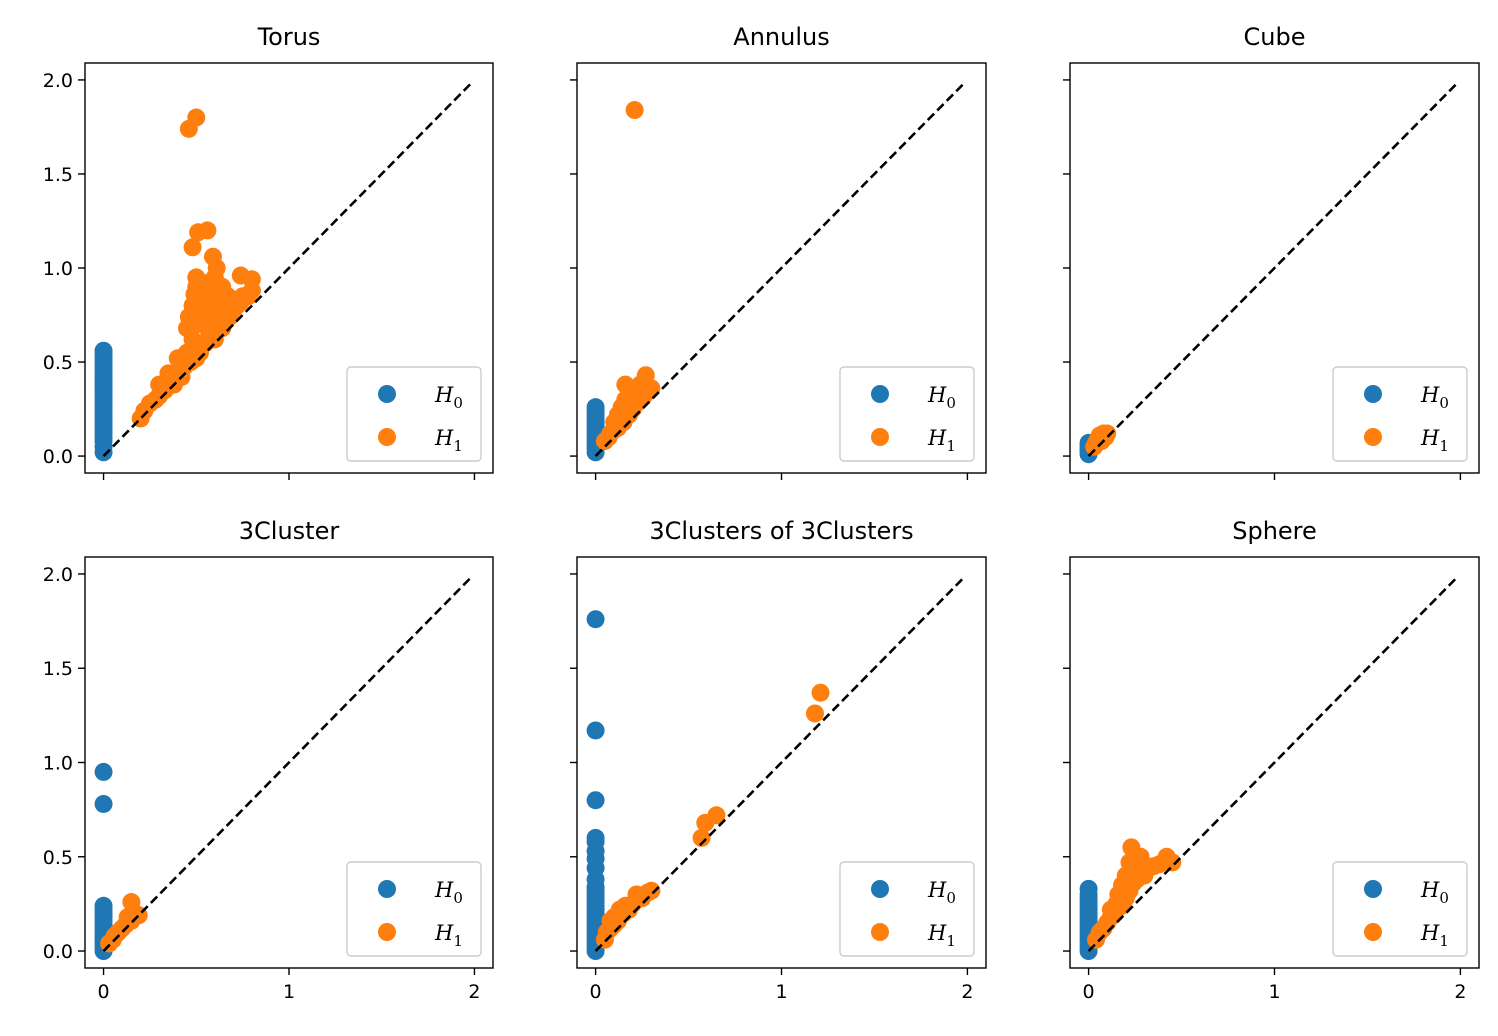 The image size is (1498, 1036). I want to click on x-tick-label: 2, so click(474, 992).